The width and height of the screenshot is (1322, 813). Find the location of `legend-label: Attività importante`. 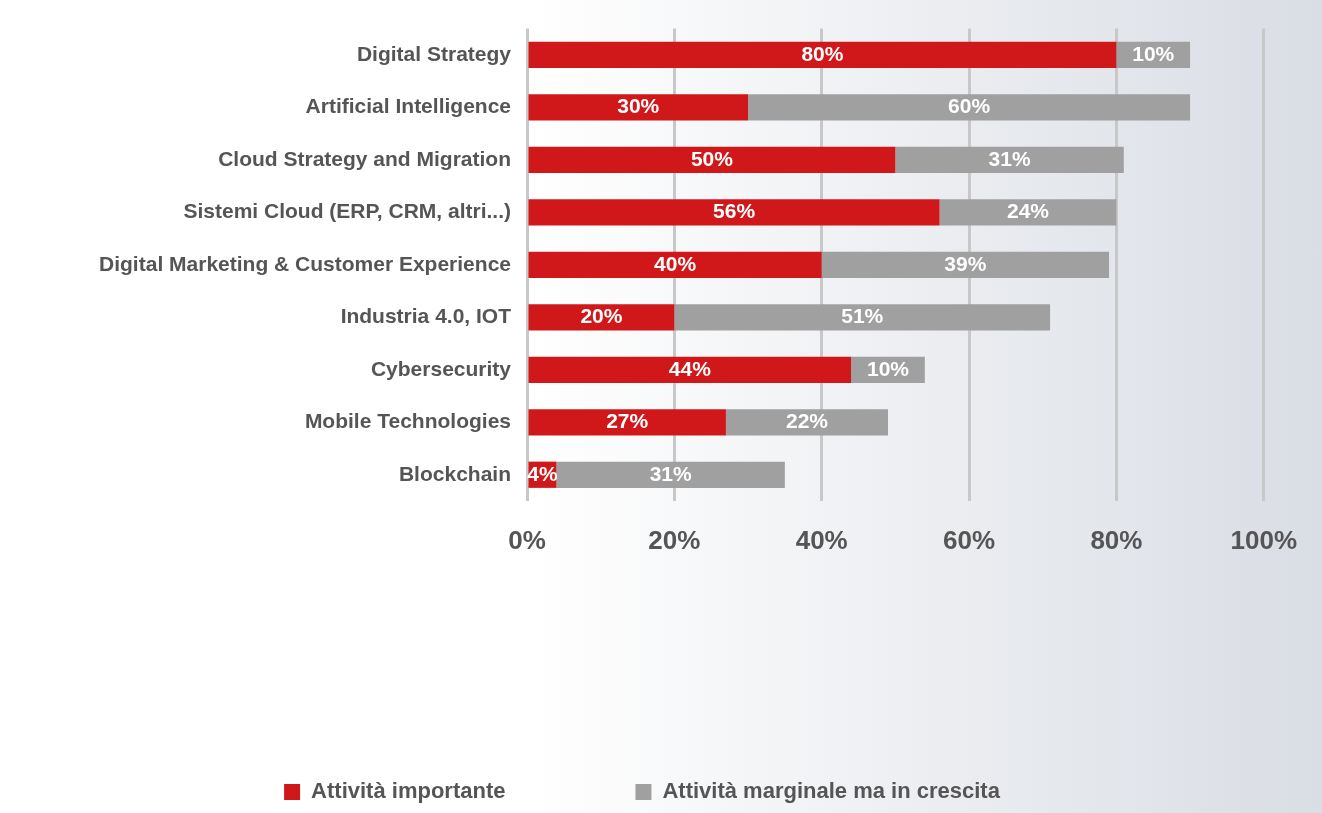

legend-label: Attività importante is located at coordinates (408, 791).